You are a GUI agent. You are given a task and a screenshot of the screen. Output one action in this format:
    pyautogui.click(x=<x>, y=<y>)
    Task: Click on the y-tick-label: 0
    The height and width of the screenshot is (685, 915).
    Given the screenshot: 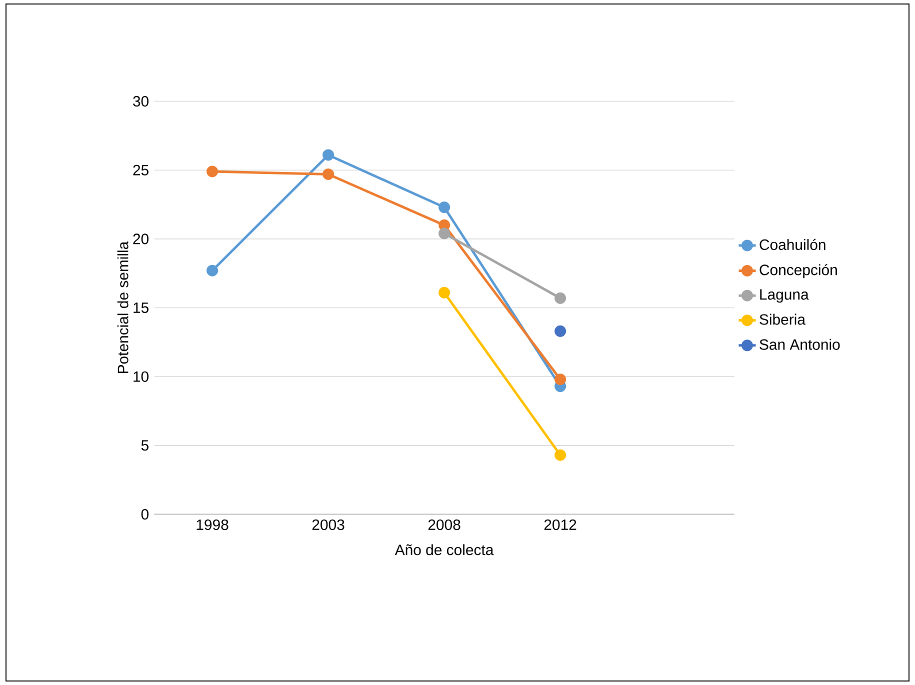 What is the action you would take?
    pyautogui.click(x=145, y=514)
    